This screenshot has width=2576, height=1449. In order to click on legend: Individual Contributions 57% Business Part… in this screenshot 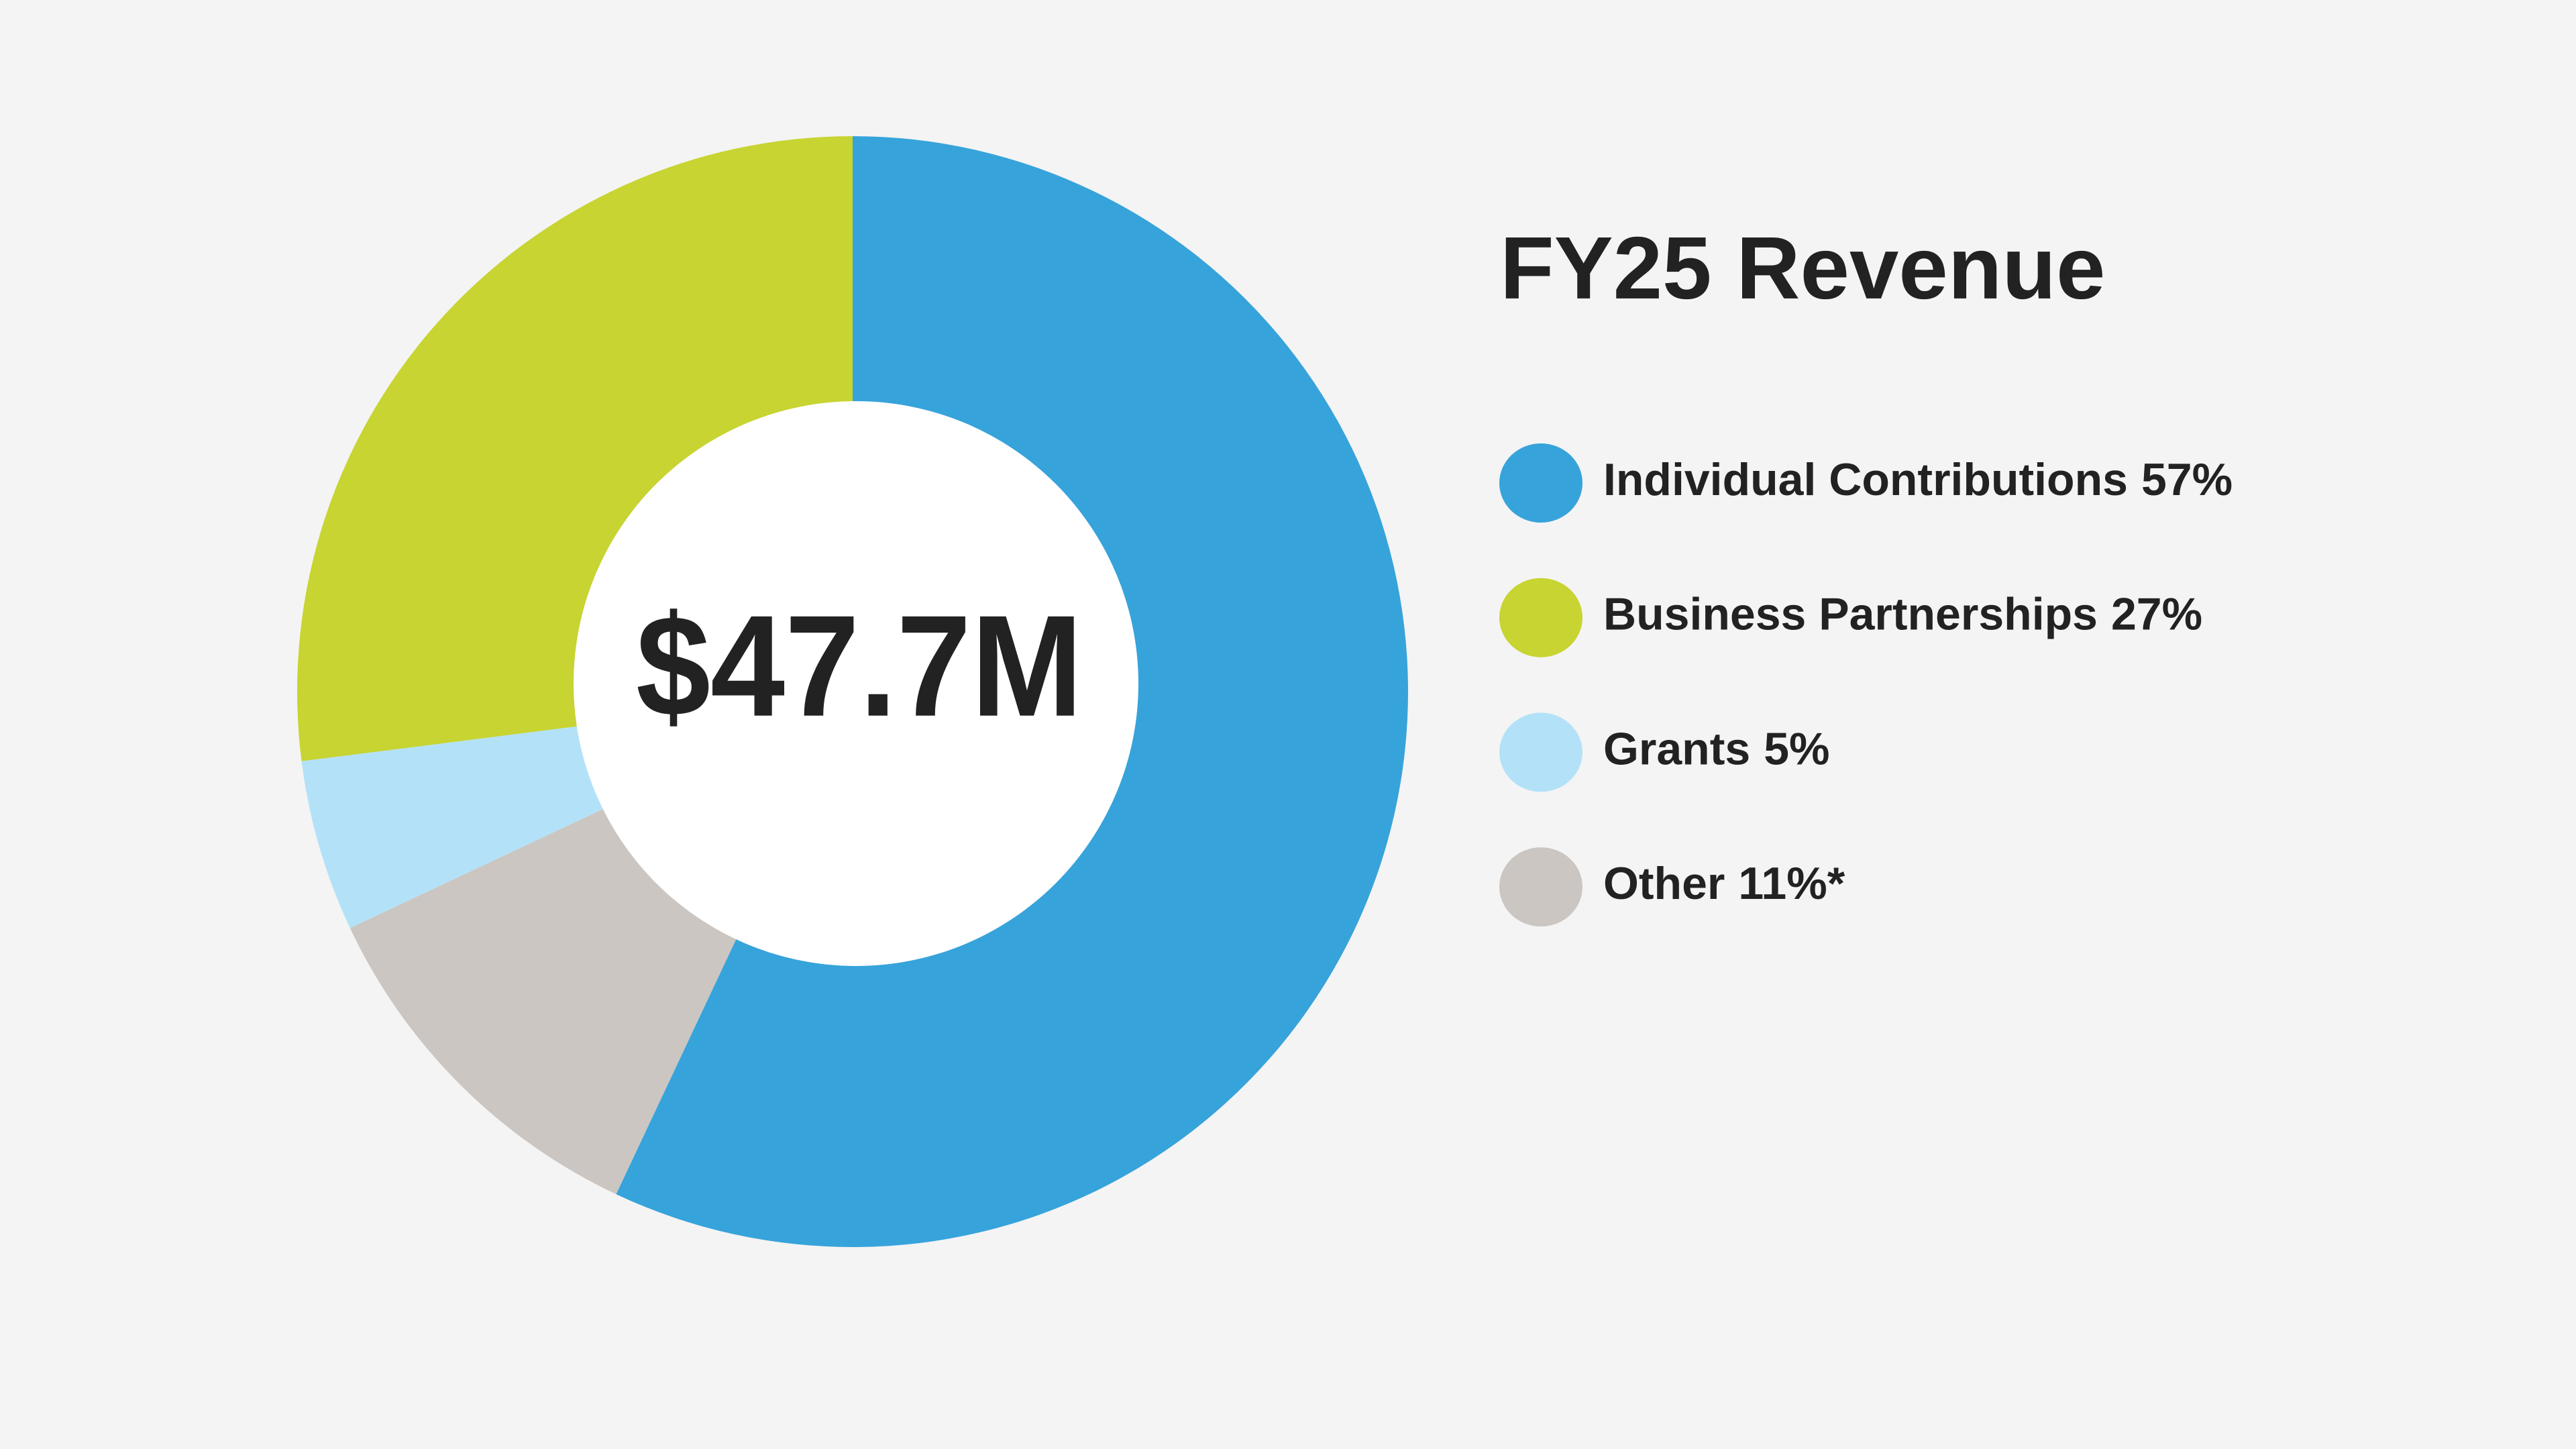, I will do `click(1866, 685)`.